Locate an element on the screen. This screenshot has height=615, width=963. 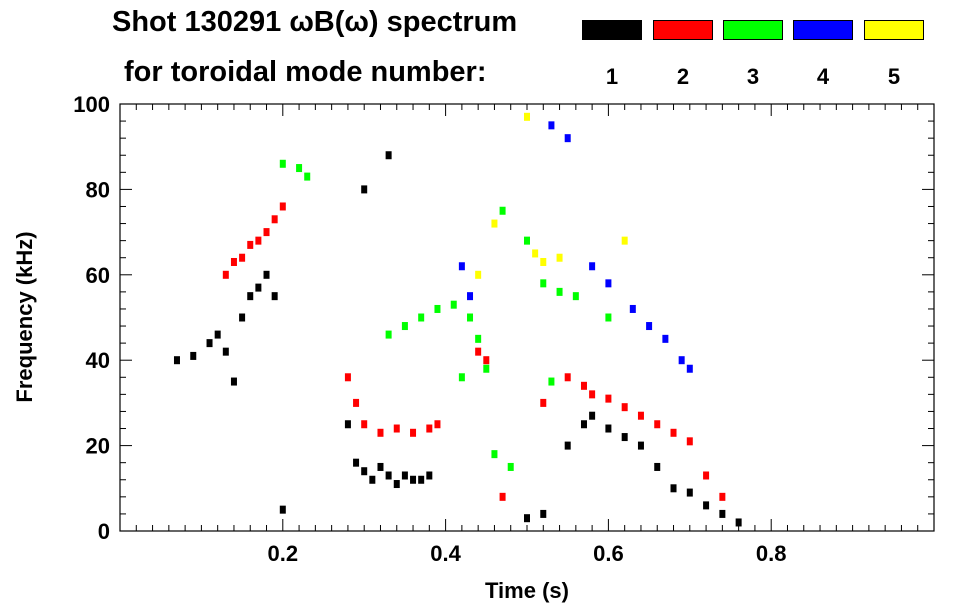
x-tick-label: 0.6 is located at coordinates (608, 553).